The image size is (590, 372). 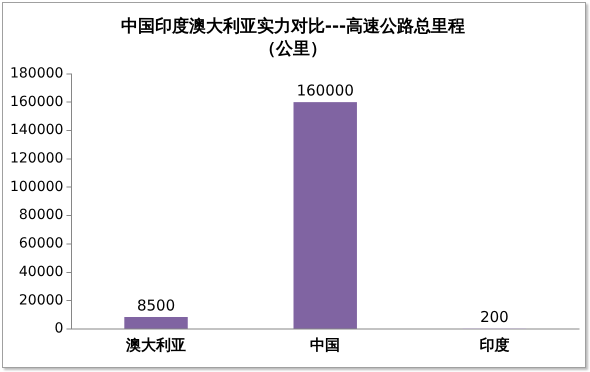 What do you see at coordinates (37, 102) in the screenshot?
I see `y-tick-label: 160000` at bounding box center [37, 102].